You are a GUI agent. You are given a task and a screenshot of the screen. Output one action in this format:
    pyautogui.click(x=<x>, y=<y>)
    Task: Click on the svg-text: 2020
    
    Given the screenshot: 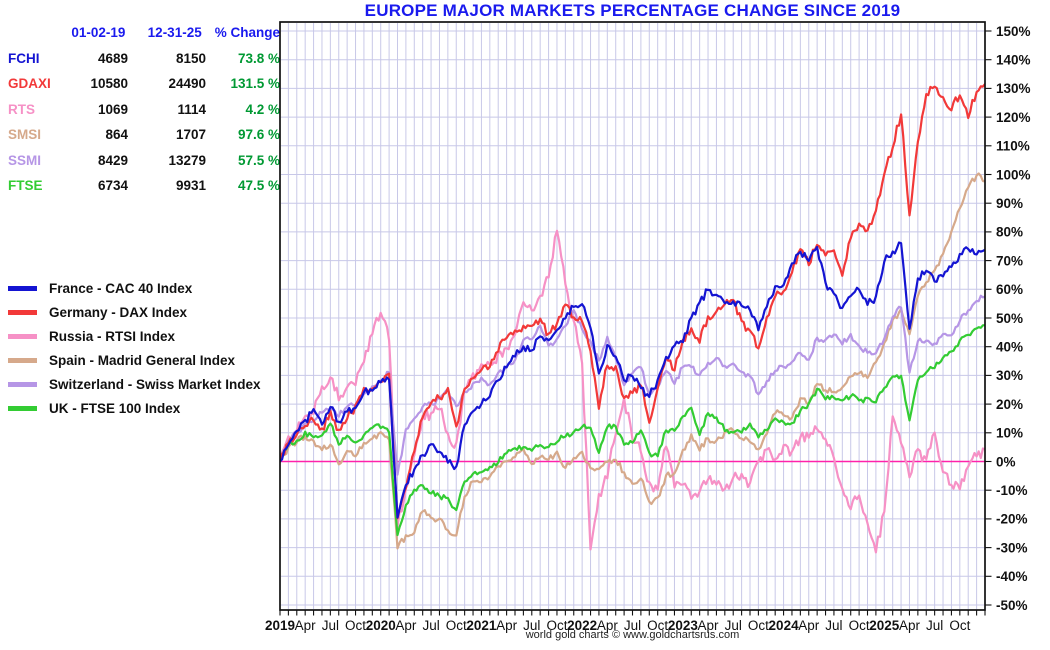 What is the action you would take?
    pyautogui.click(x=381, y=625)
    